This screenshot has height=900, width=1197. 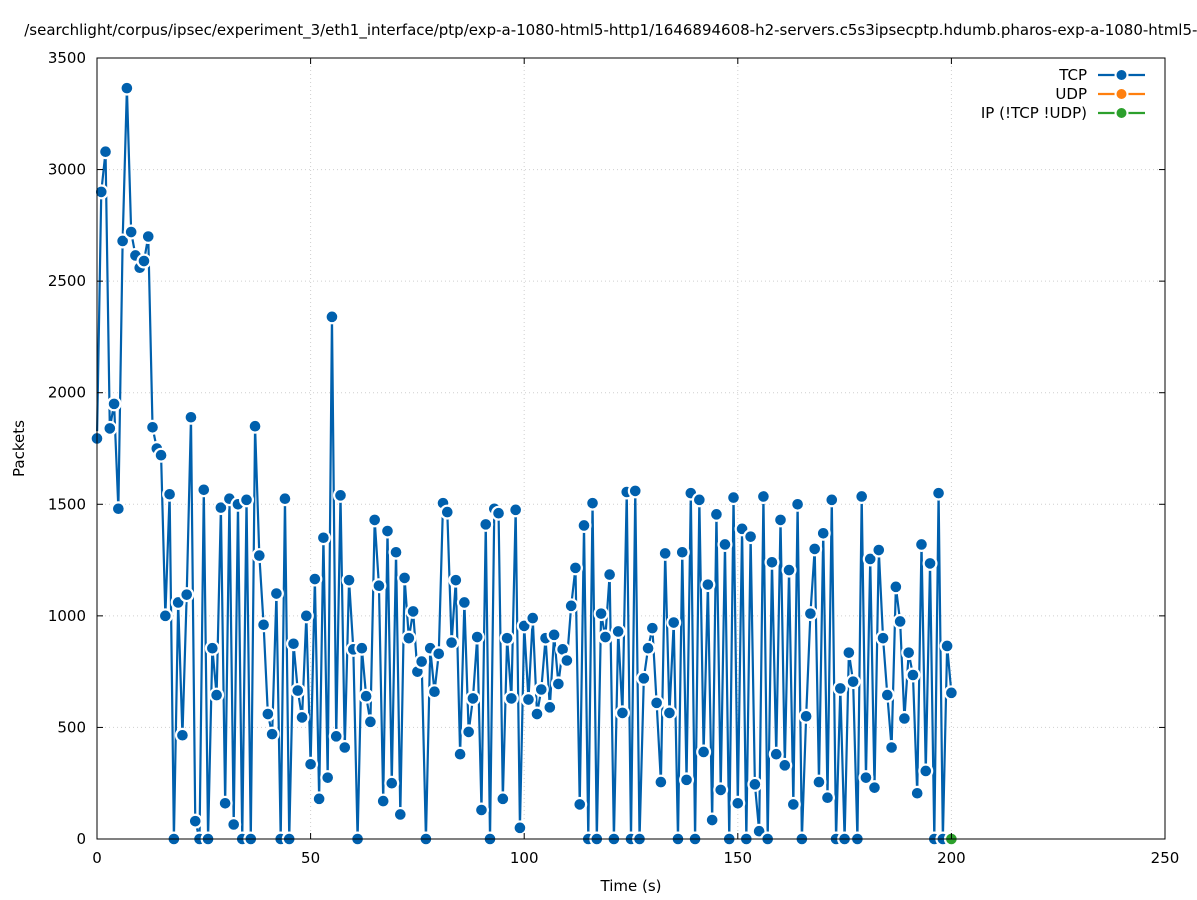 I want to click on y-tick-label: 2500, so click(x=67, y=281).